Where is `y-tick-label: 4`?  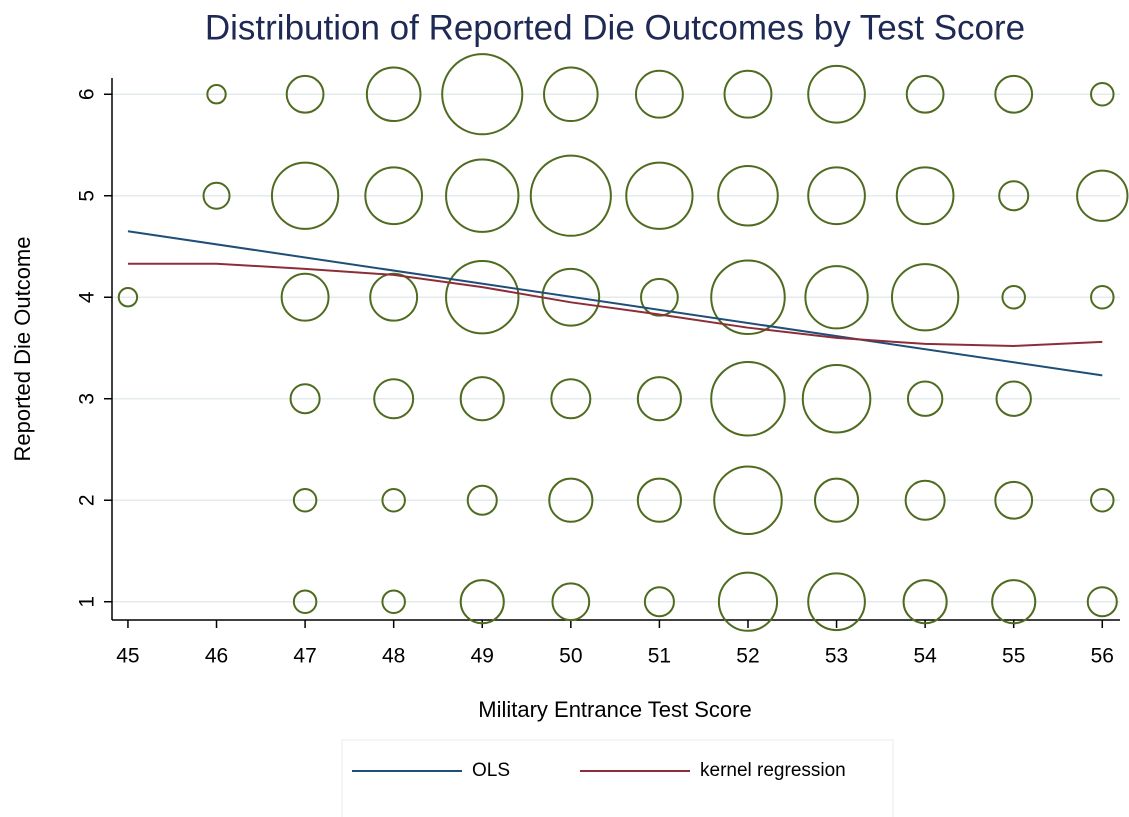 y-tick-label: 4 is located at coordinates (87, 297).